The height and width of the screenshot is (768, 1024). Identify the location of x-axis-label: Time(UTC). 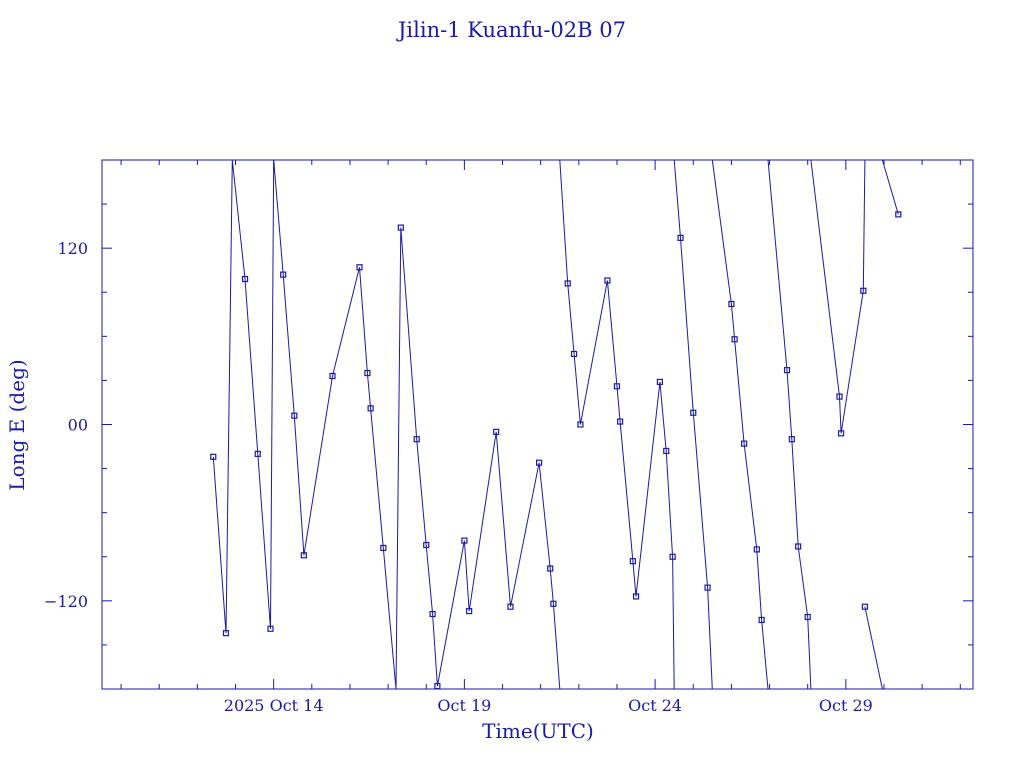
(538, 731).